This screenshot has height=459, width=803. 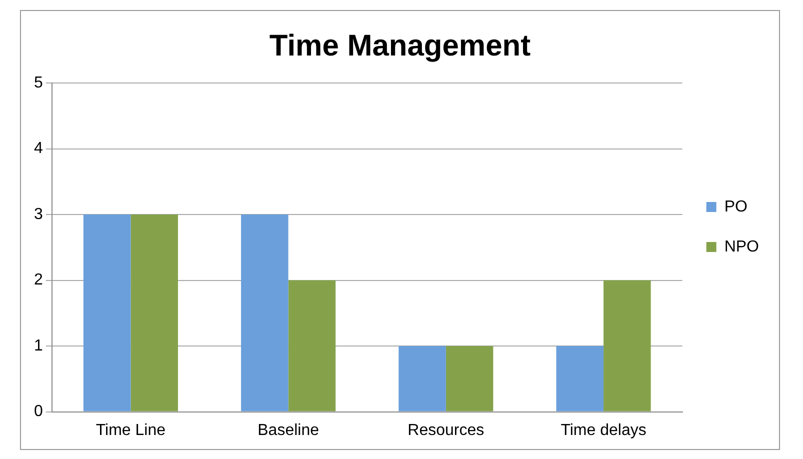 What do you see at coordinates (38, 345) in the screenshot?
I see `y-tick-label: 1` at bounding box center [38, 345].